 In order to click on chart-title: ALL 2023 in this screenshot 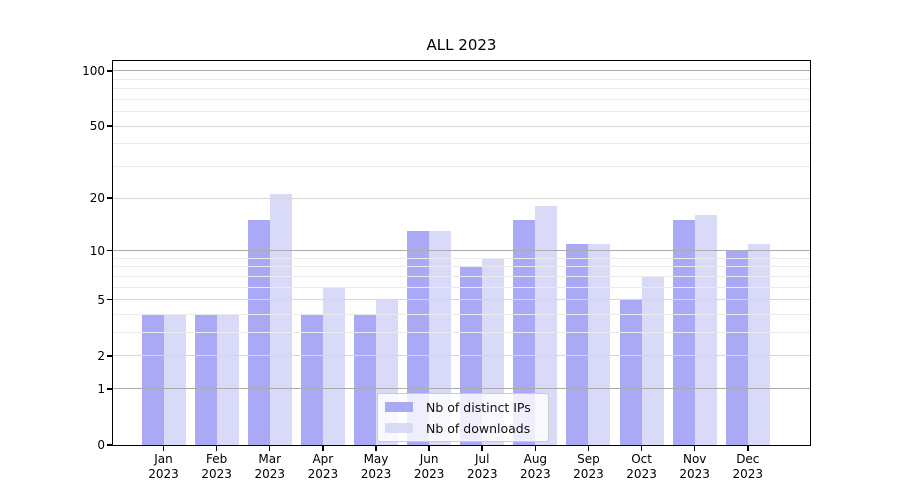, I will do `click(461, 45)`.